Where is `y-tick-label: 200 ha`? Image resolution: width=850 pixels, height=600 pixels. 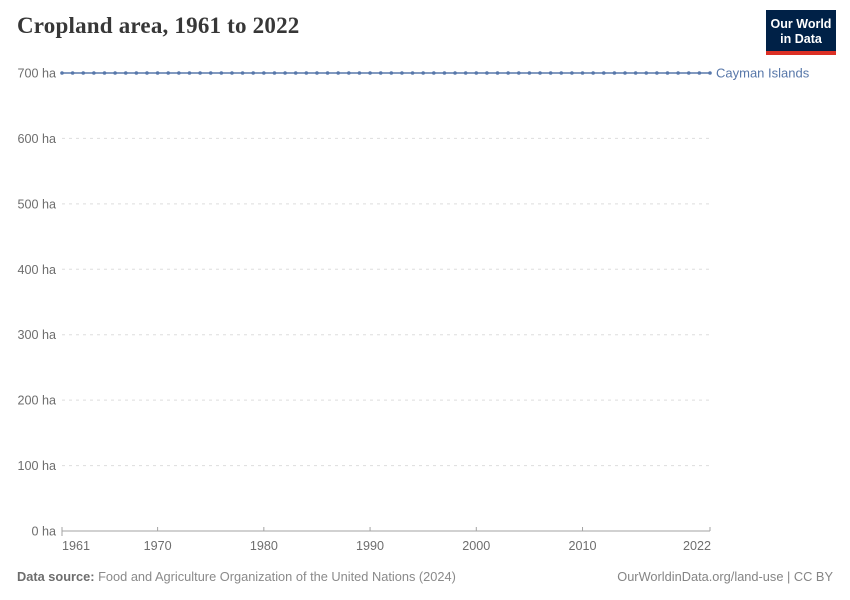
y-tick-label: 200 ha is located at coordinates (36, 401).